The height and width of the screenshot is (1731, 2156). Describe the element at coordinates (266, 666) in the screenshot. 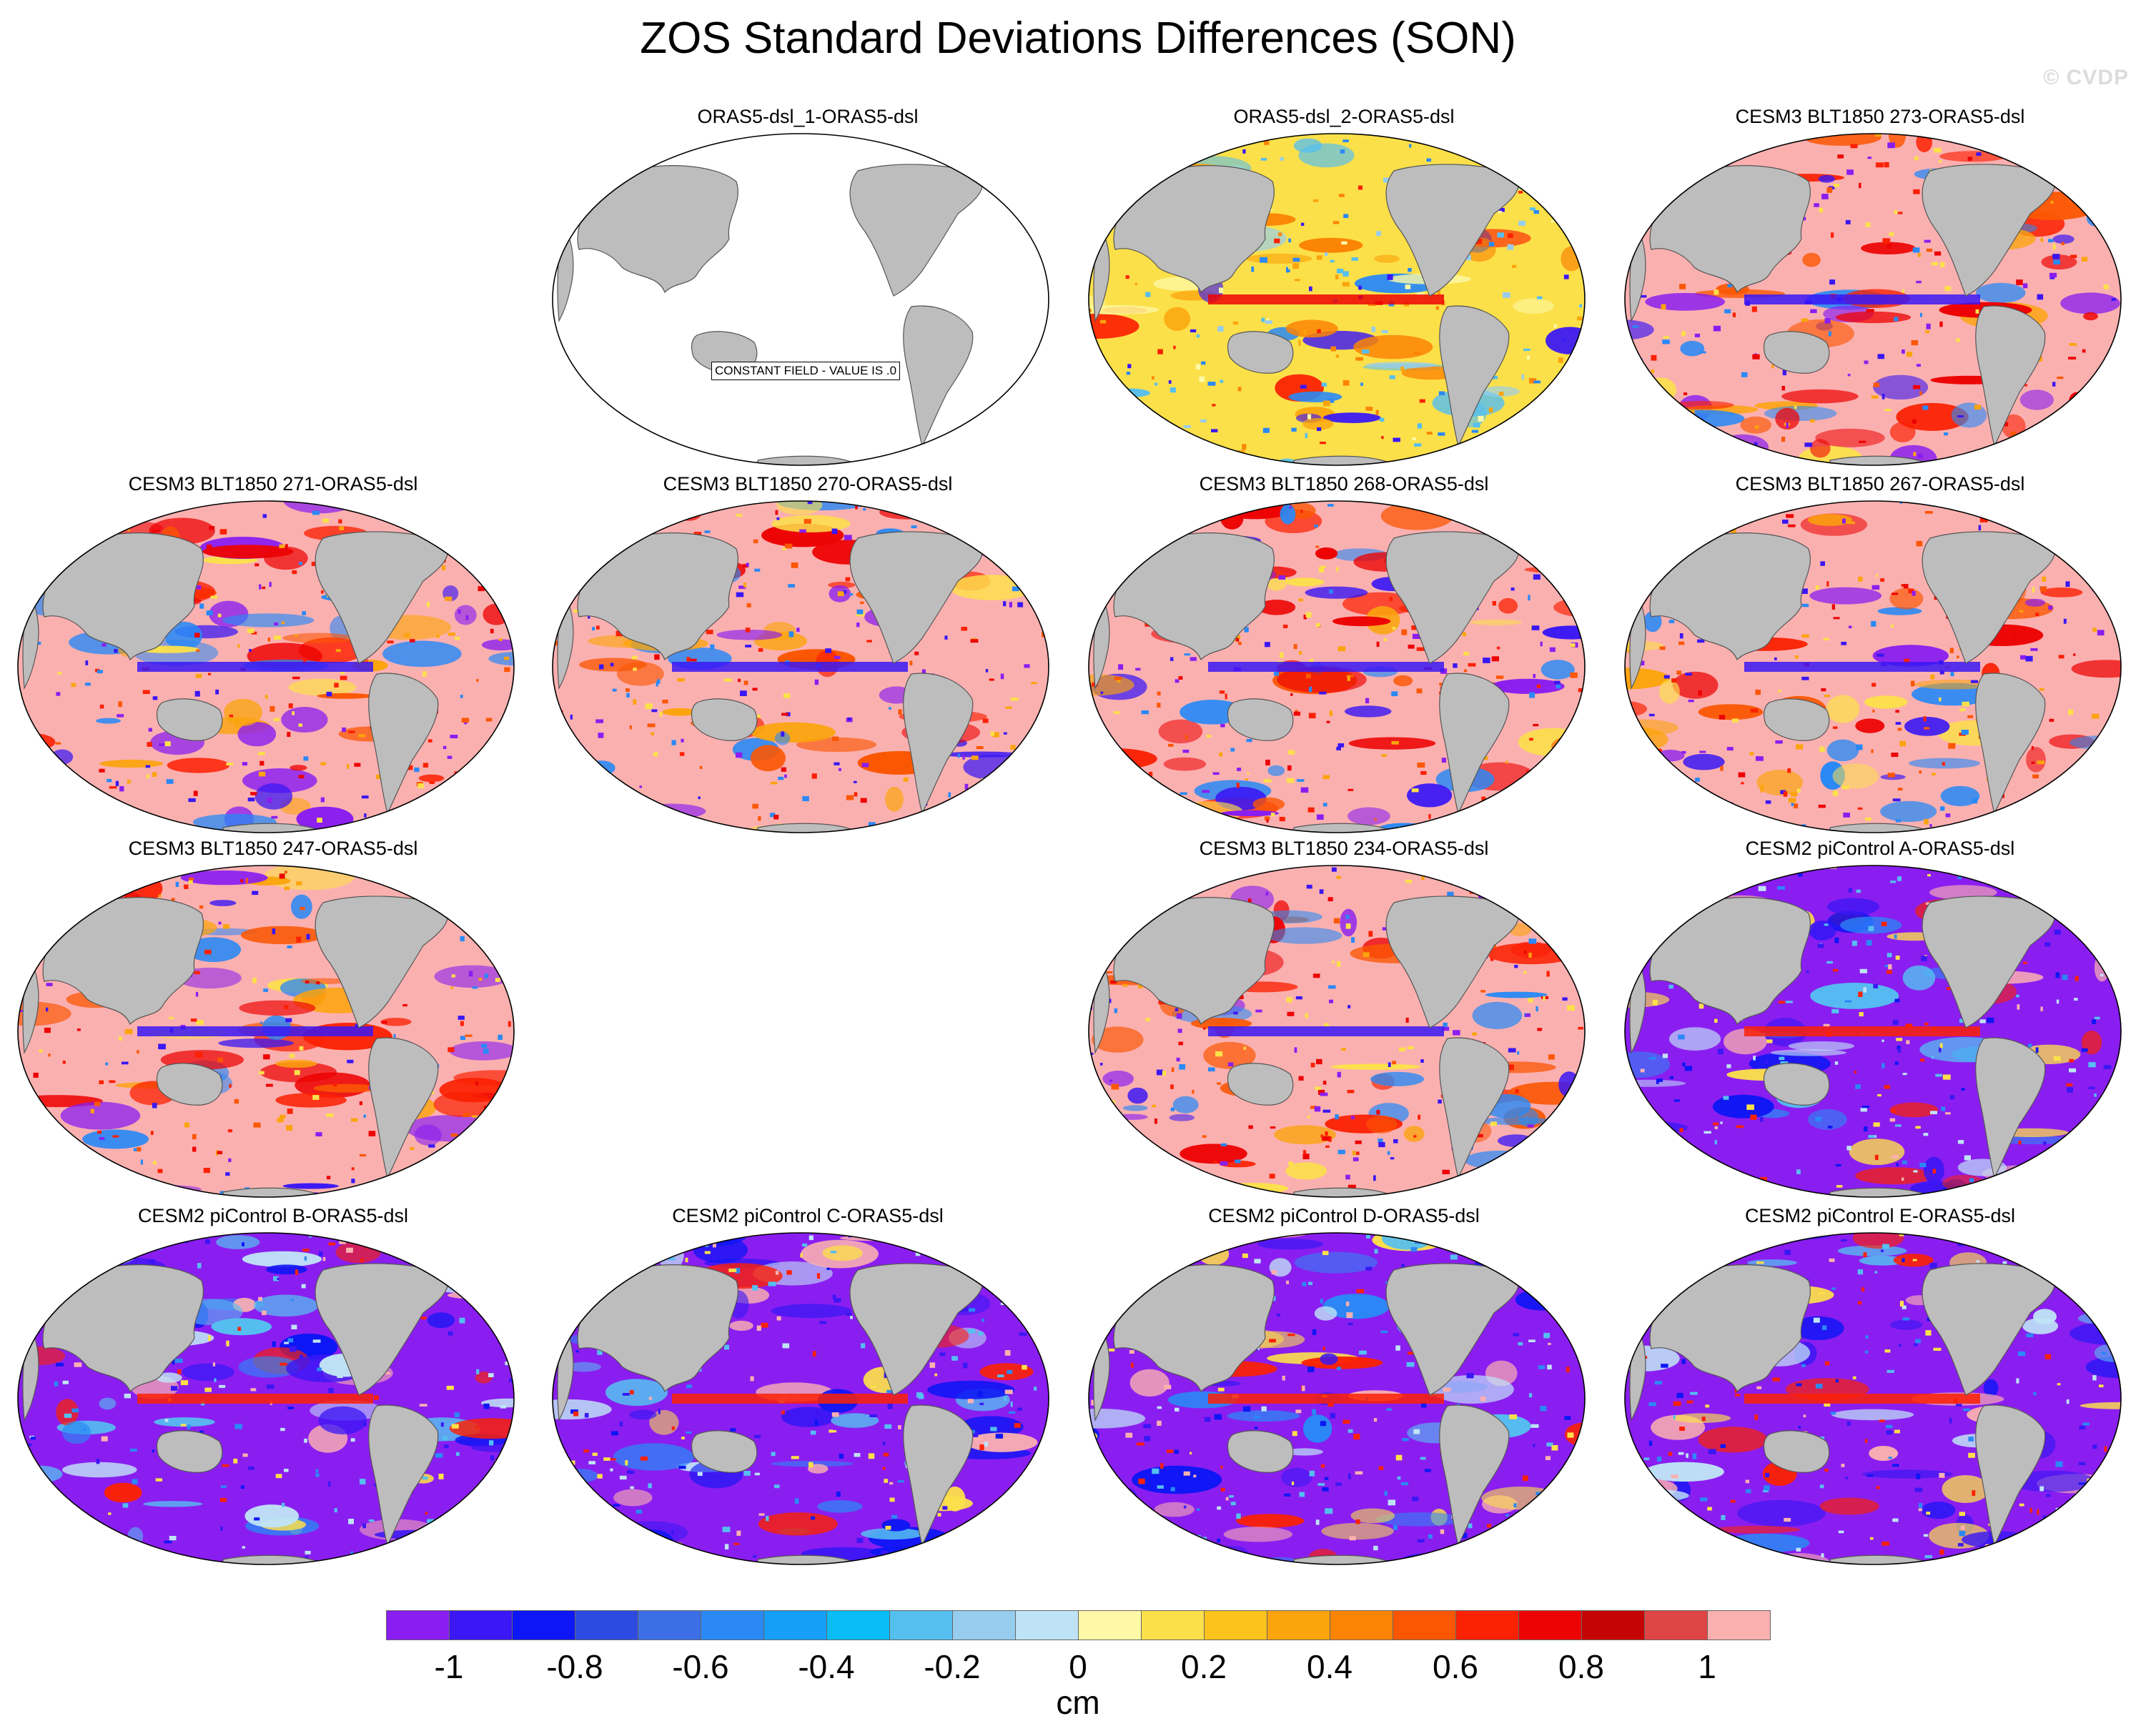

I see `robinson-map` at that location.